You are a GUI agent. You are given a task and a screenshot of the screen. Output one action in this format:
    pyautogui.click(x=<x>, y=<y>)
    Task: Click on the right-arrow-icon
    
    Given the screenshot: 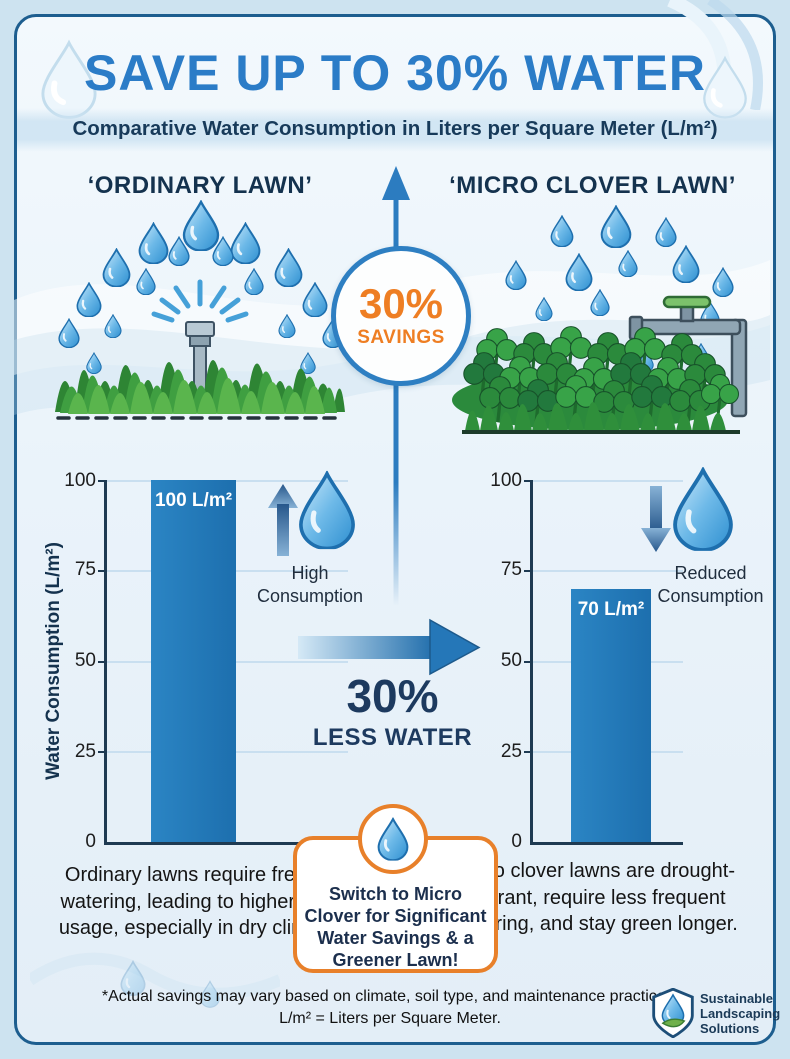 What is the action you would take?
    pyautogui.click(x=389, y=647)
    